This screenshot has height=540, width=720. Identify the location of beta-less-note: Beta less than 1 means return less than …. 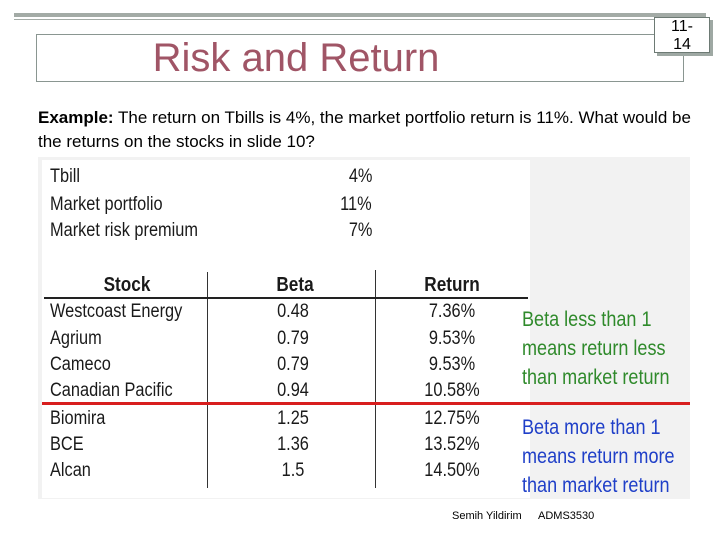
(596, 348).